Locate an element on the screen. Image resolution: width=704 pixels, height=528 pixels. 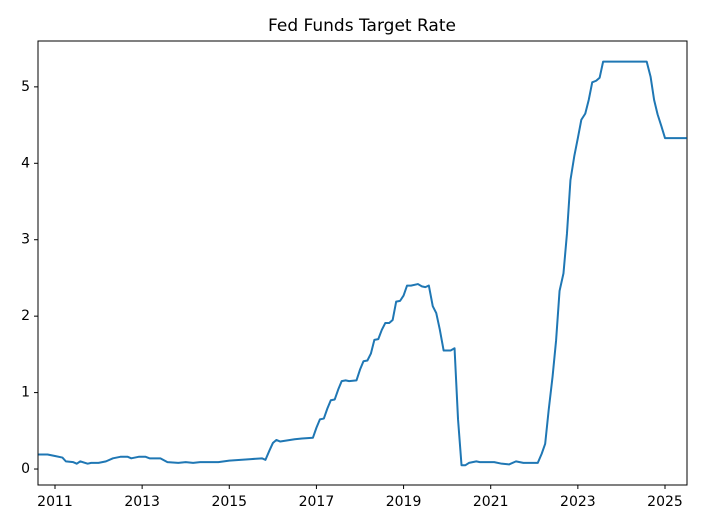
y-tick-label: 3 is located at coordinates (25, 240).